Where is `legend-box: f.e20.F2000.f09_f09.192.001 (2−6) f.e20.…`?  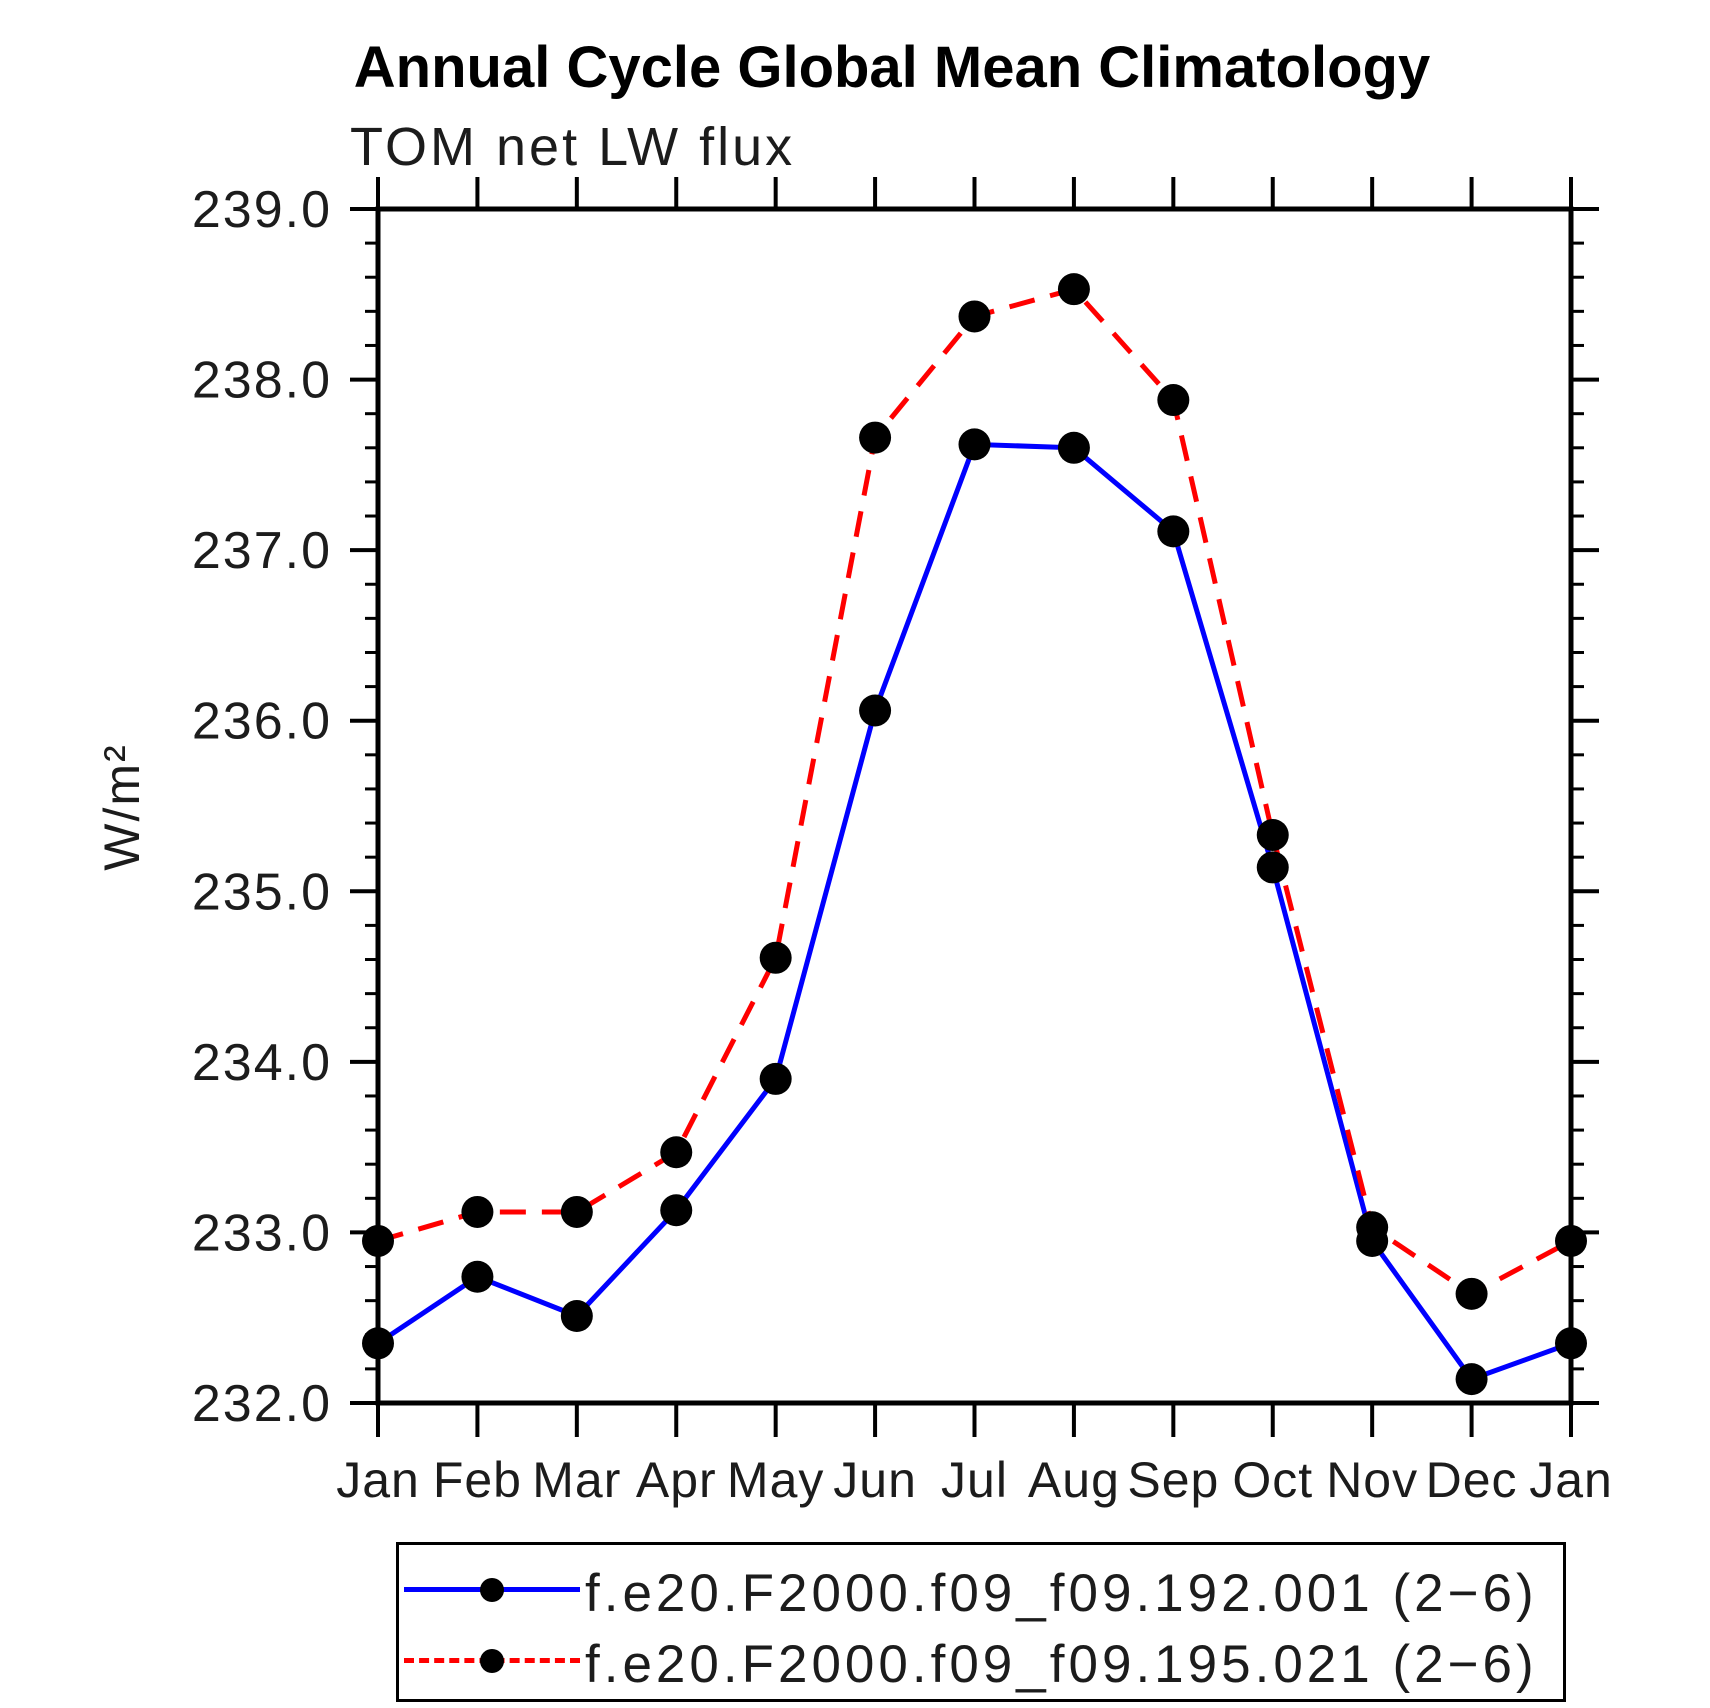 legend-box: f.e20.F2000.f09_f09.192.001 (2−6) f.e20.… is located at coordinates (981, 1622).